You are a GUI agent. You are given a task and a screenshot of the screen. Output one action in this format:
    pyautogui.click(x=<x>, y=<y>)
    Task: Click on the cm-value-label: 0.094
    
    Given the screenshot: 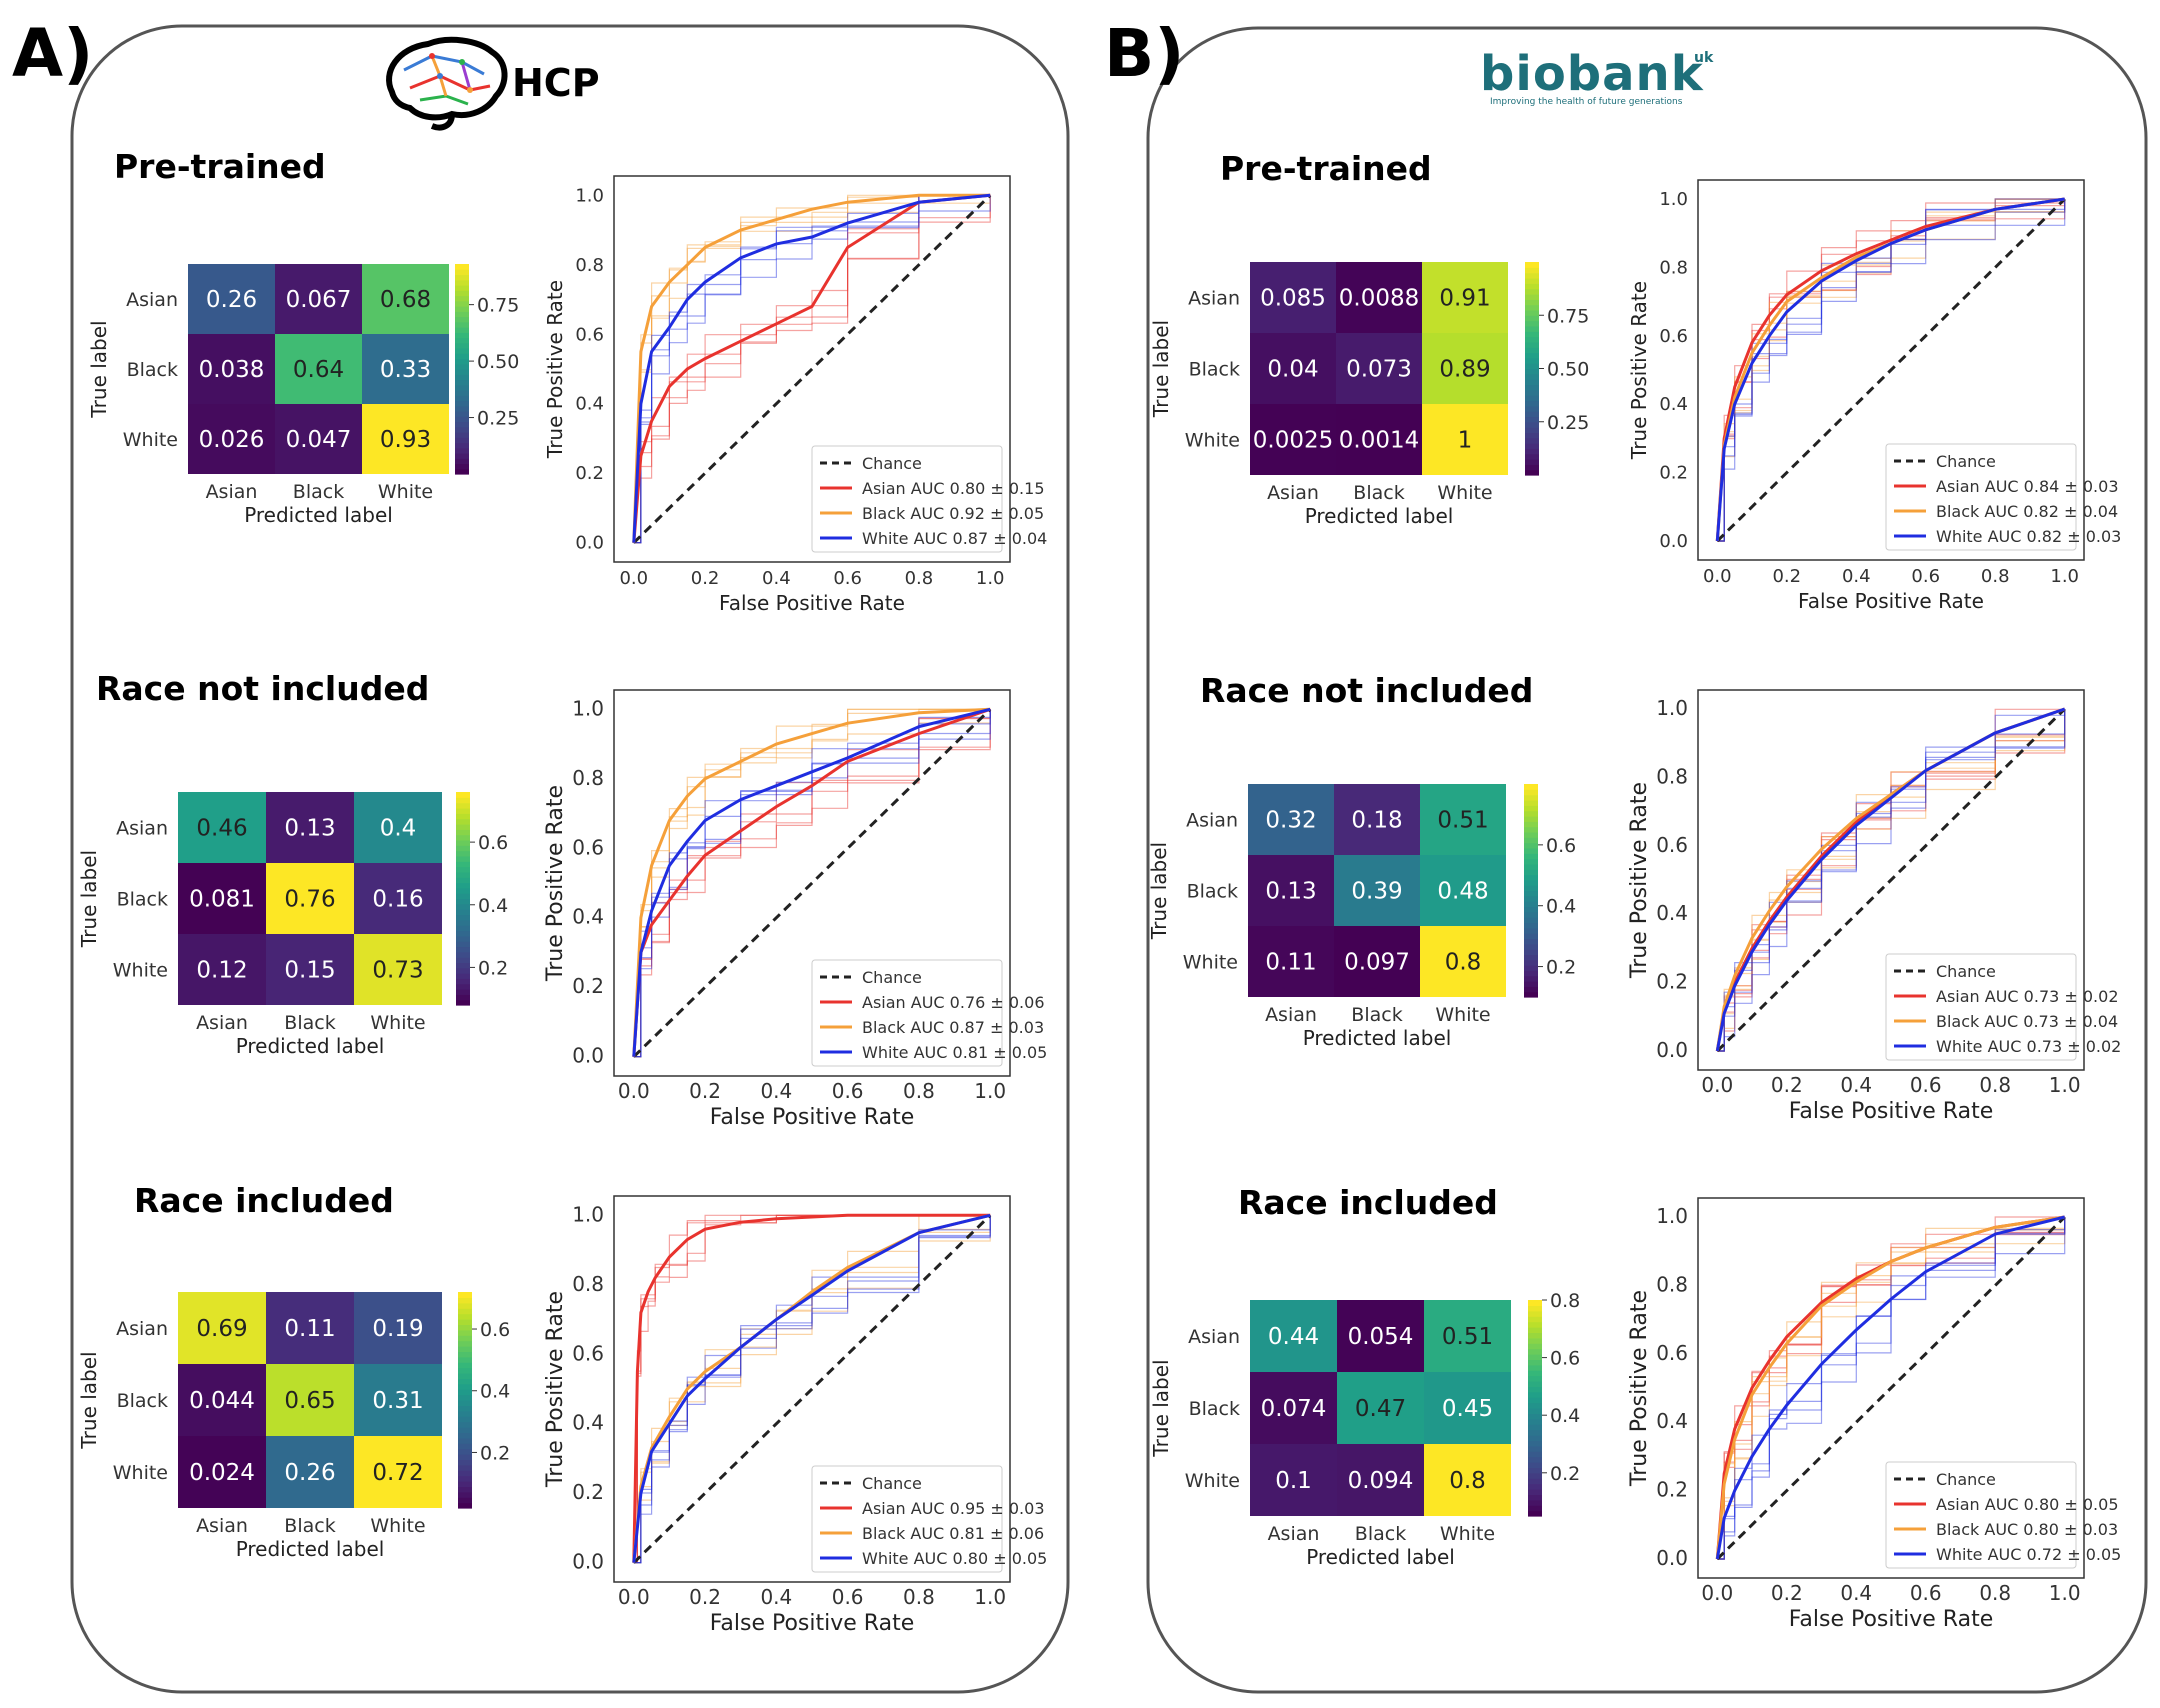 What is the action you would take?
    pyautogui.click(x=1381, y=1481)
    